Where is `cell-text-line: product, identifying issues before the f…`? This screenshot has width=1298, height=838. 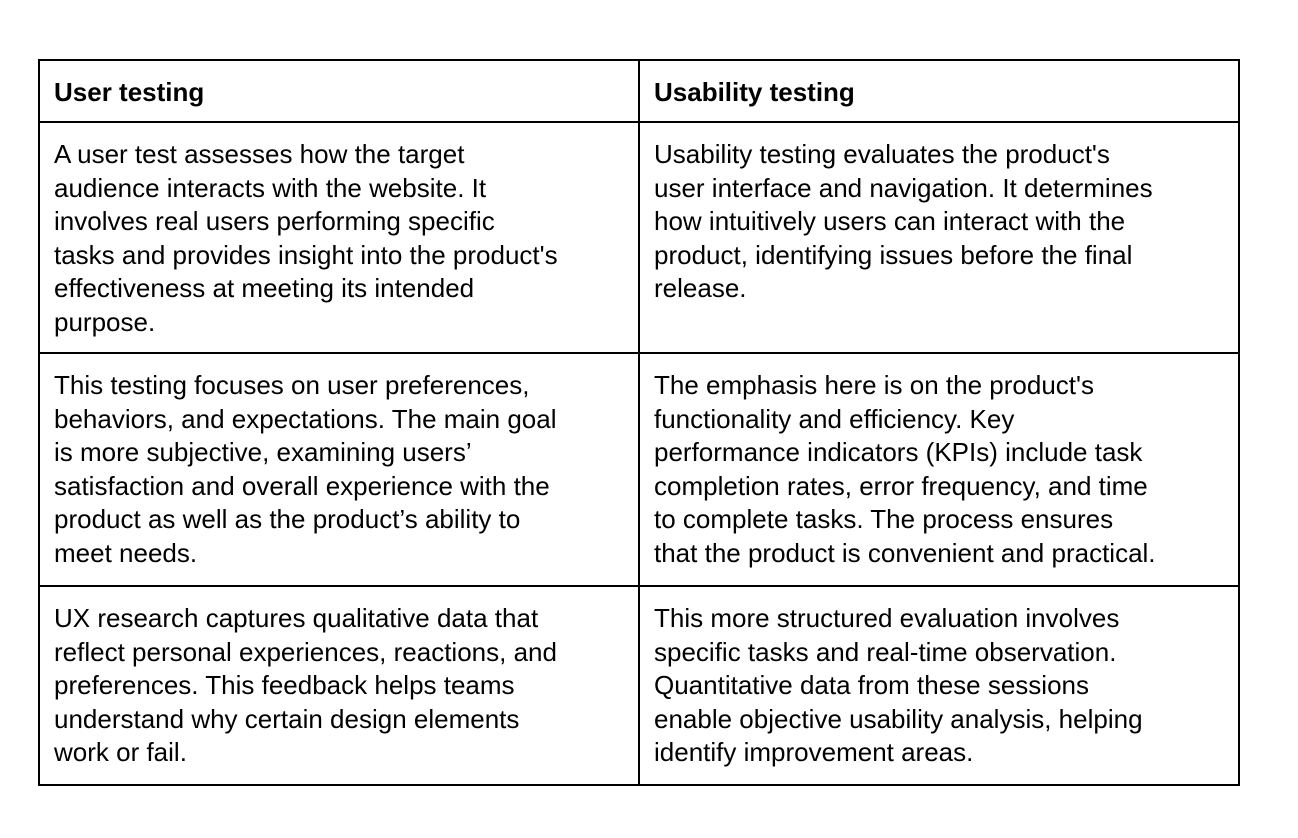
cell-text-line: product, identifying issues before the f… is located at coordinates (893, 254).